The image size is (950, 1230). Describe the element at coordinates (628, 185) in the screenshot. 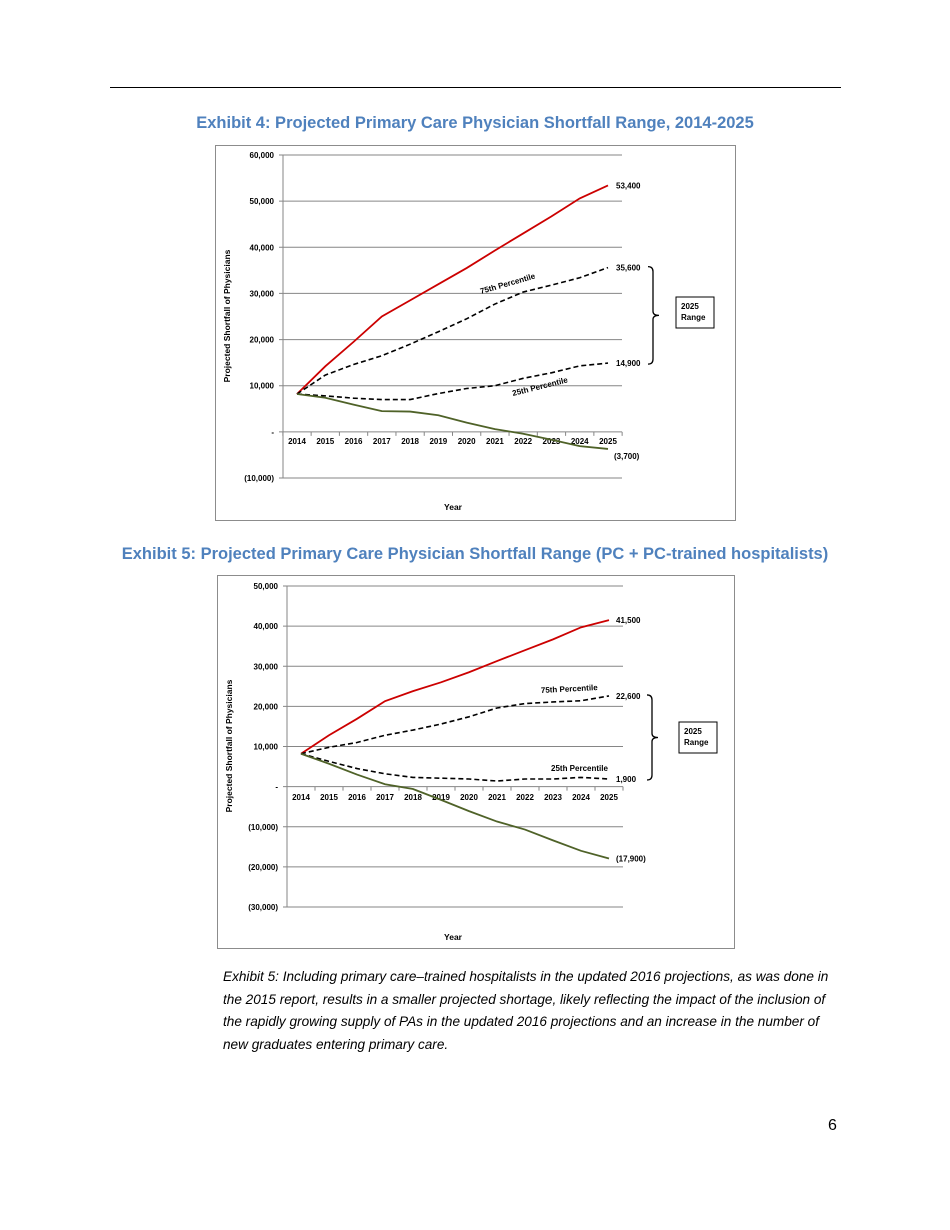

I see `end-value-label: 53,400` at that location.